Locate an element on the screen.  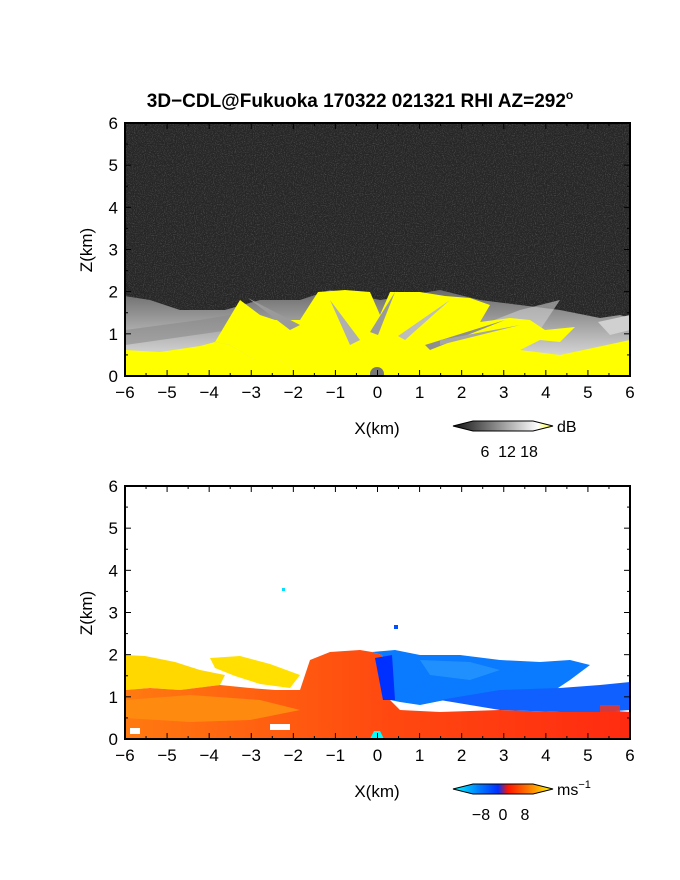
intensity-x-tick-label: −1 is located at coordinates (335, 392).